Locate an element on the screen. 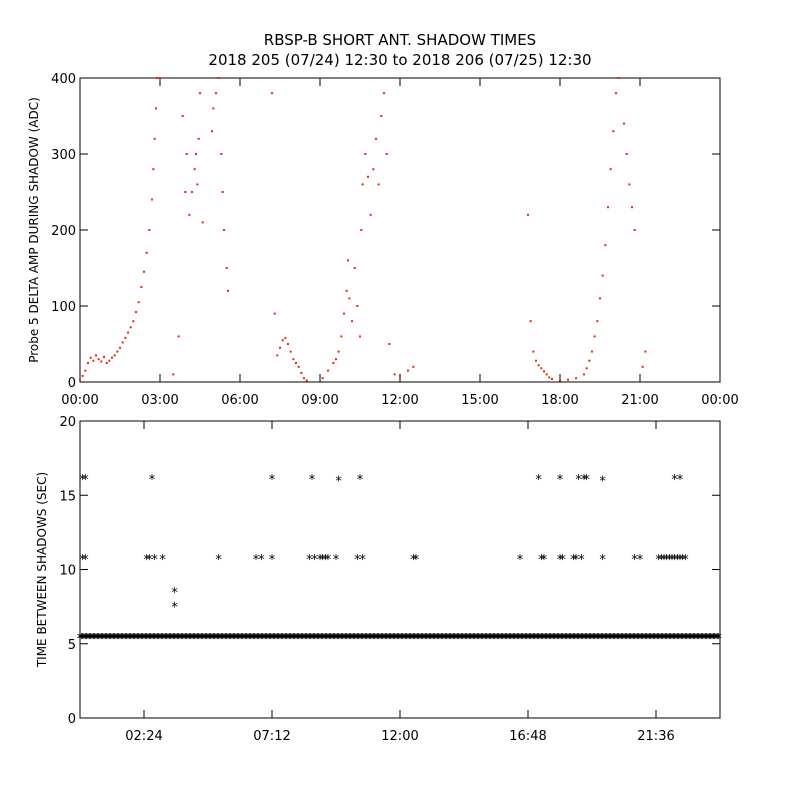  panel-2-y-tick-label: 10 is located at coordinates (67, 571).